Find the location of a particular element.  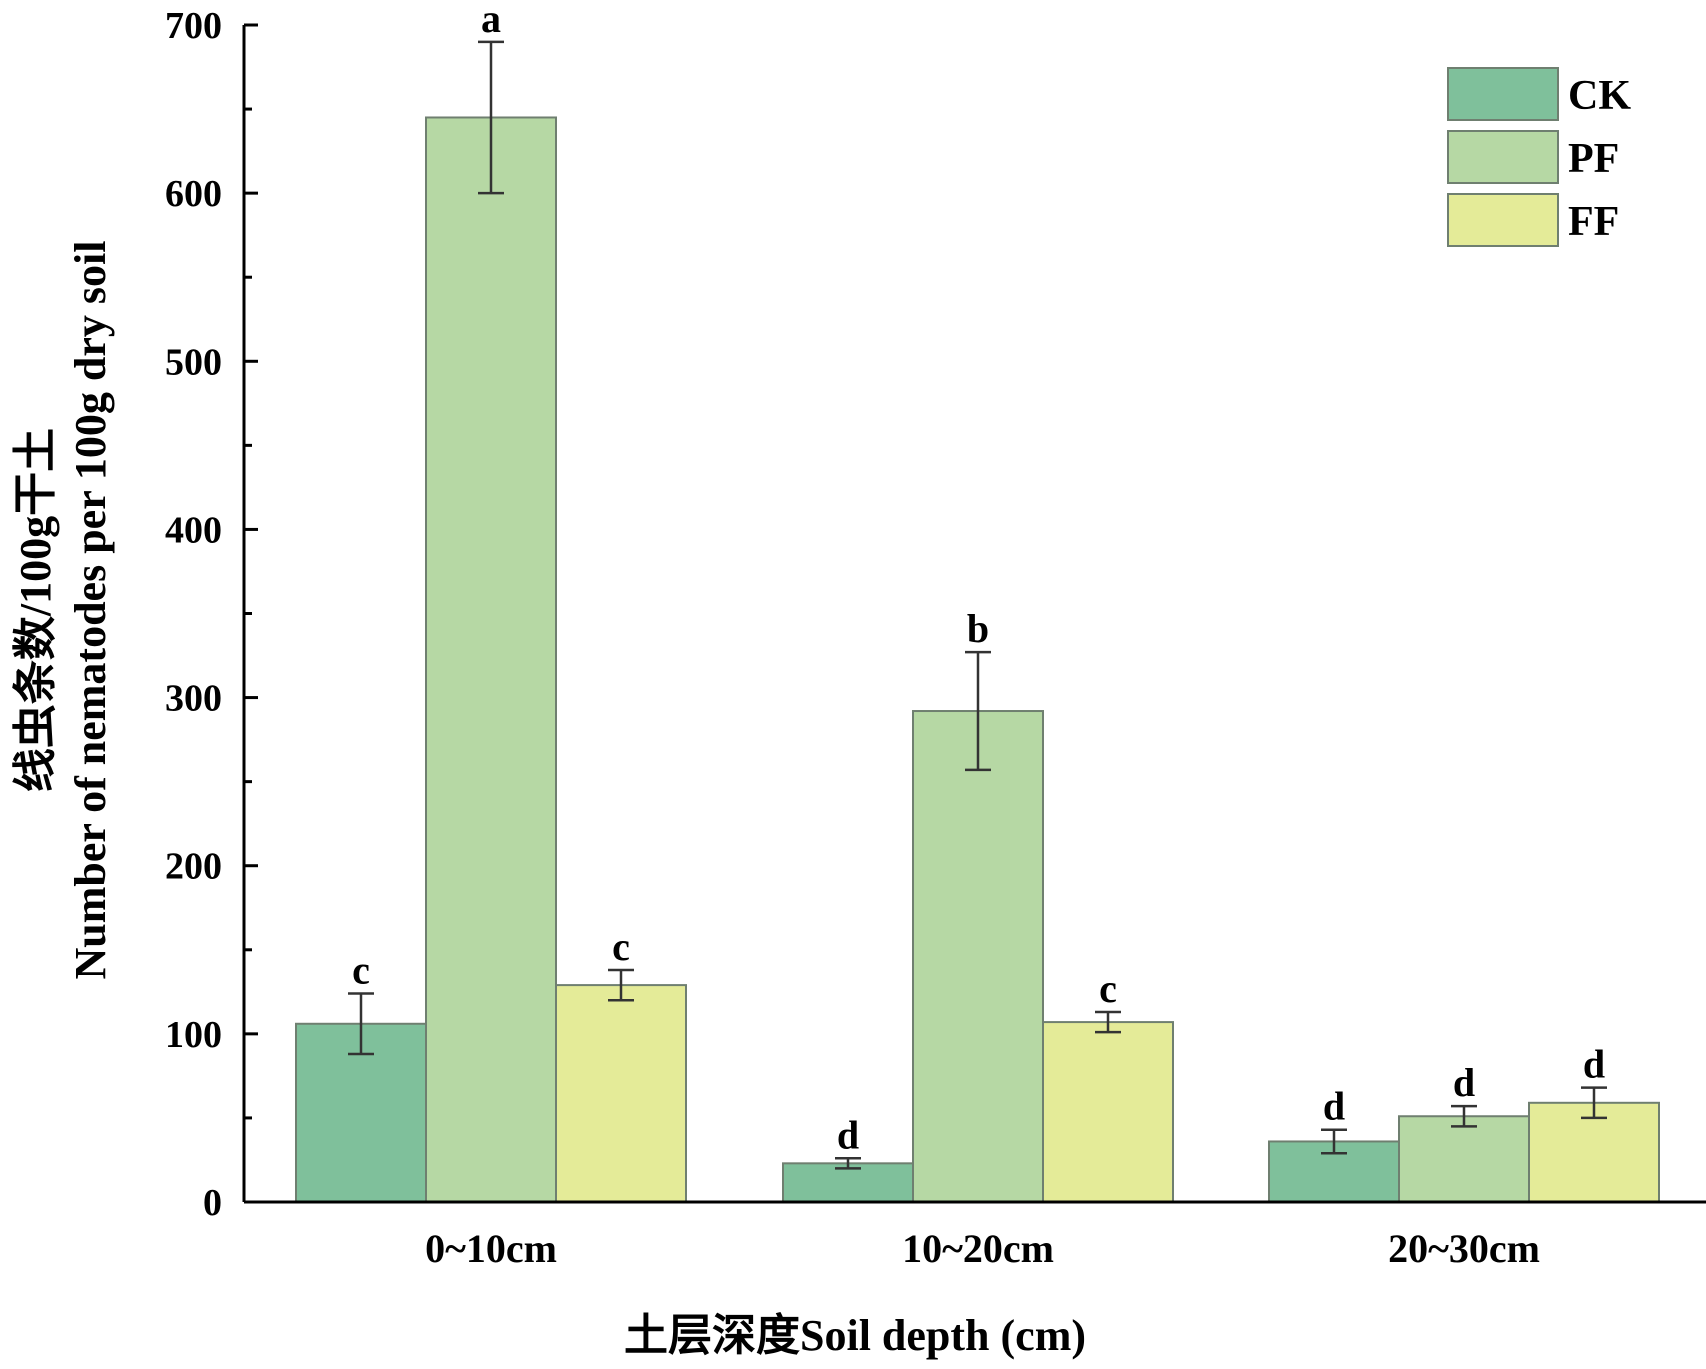

y-tick-label: 0 is located at coordinates (212, 1203).